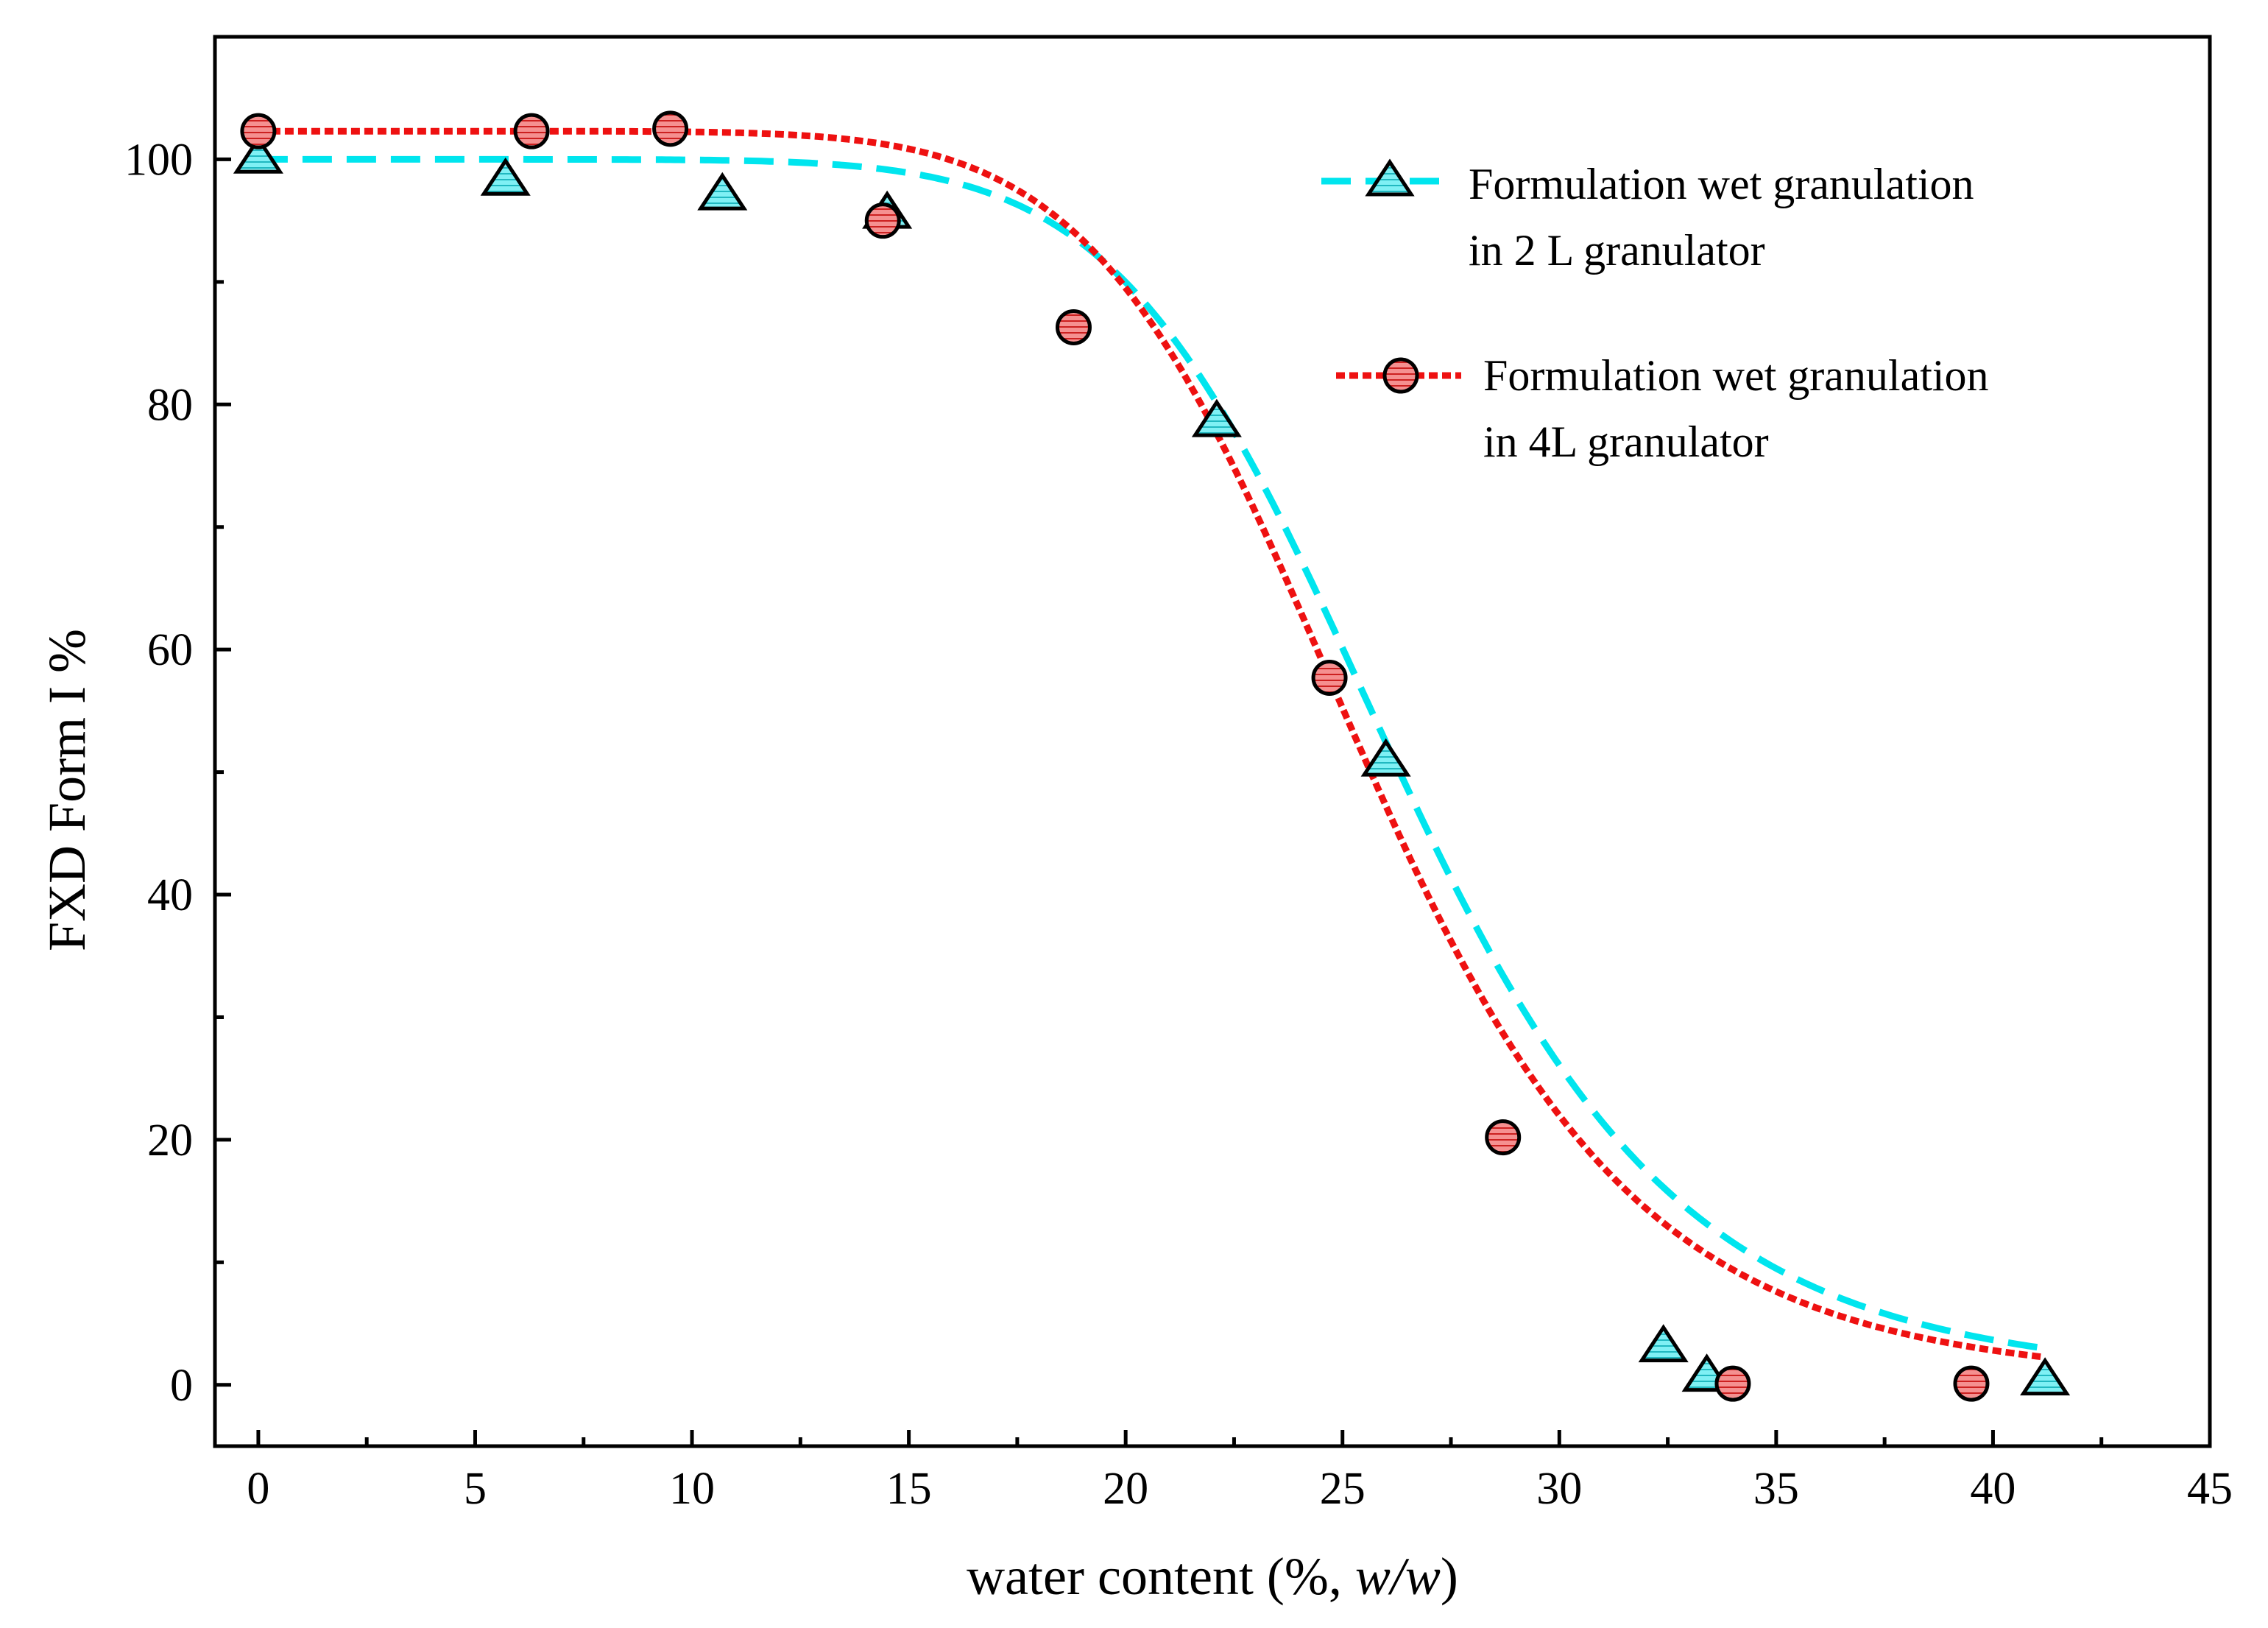 The width and height of the screenshot is (2268, 1628). Describe the element at coordinates (158, 772) in the screenshot. I see `y-tick-labels: 0 20 40 60 80 100` at that location.